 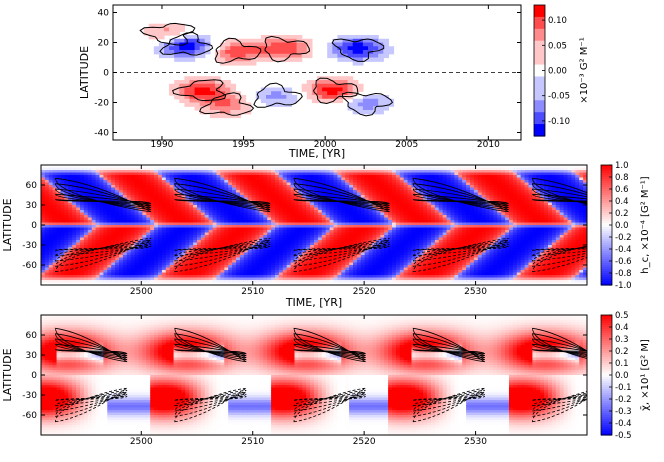 What do you see at coordinates (539, 94) in the screenshot?
I see `colorbar-cell` at bounding box center [539, 94].